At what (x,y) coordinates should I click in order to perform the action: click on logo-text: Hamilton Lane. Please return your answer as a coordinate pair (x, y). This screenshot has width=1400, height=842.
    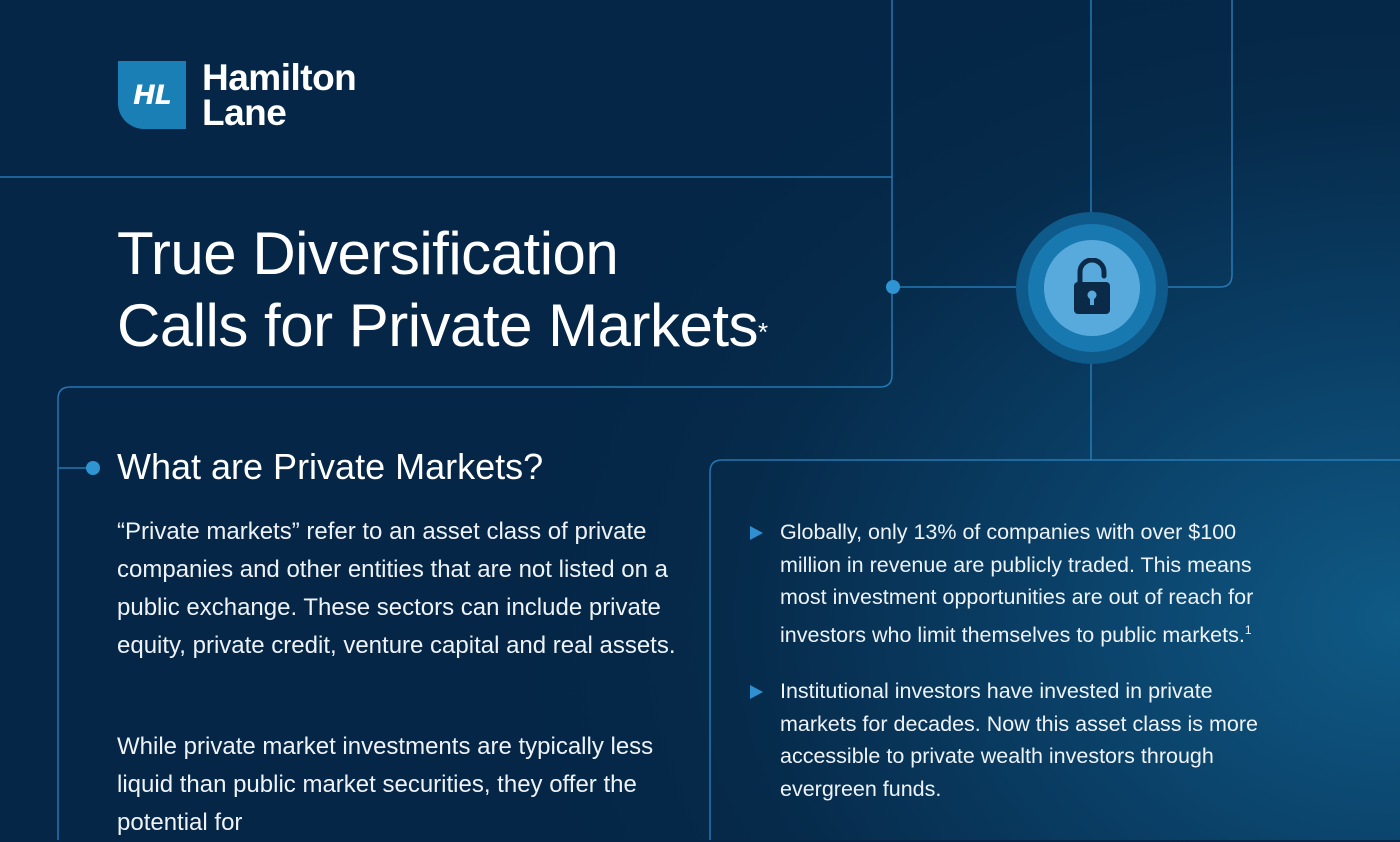
    Looking at the image, I should click on (279, 95).